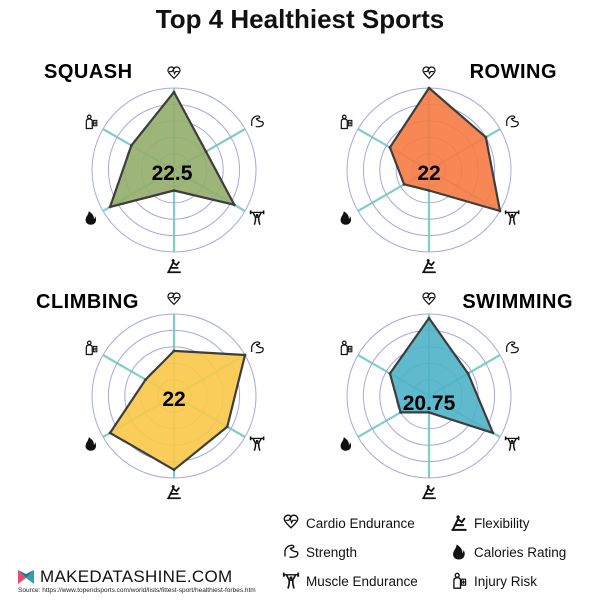 Image resolution: width=600 pixels, height=600 pixels. I want to click on radar-chart-swimming: SWIMMING 20.75, so click(456, 395).